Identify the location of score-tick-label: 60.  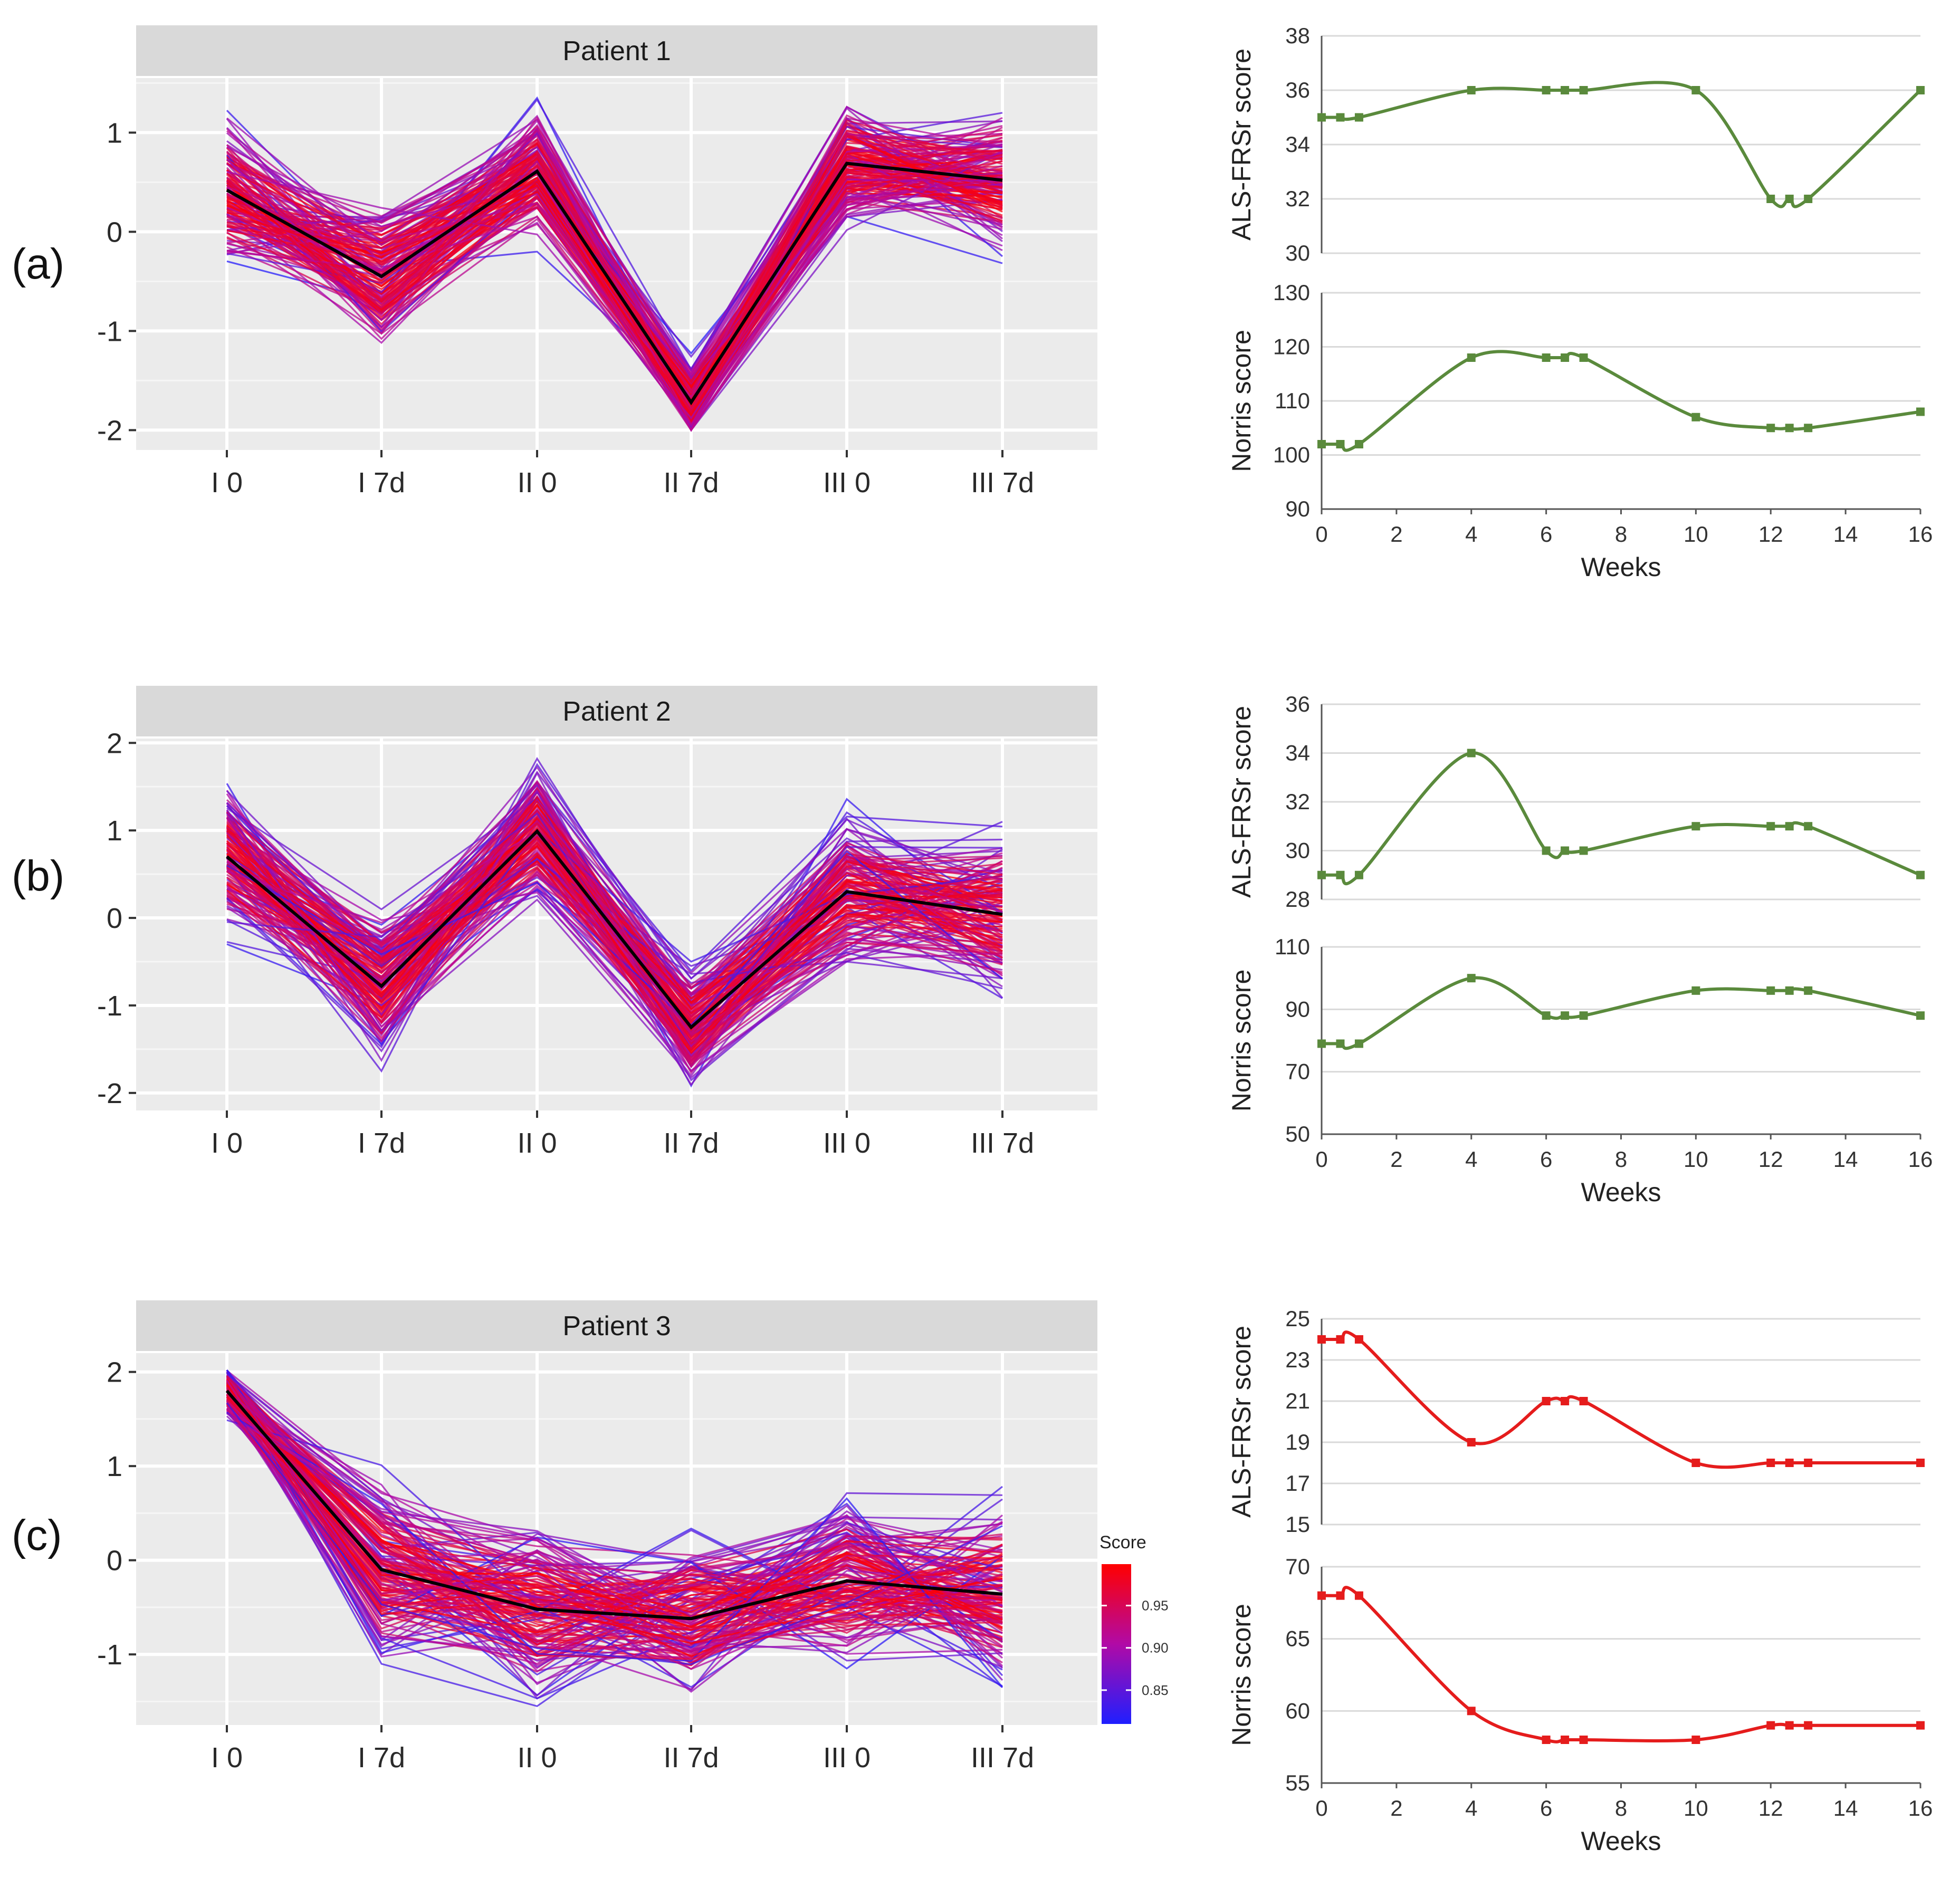
(1297, 1710).